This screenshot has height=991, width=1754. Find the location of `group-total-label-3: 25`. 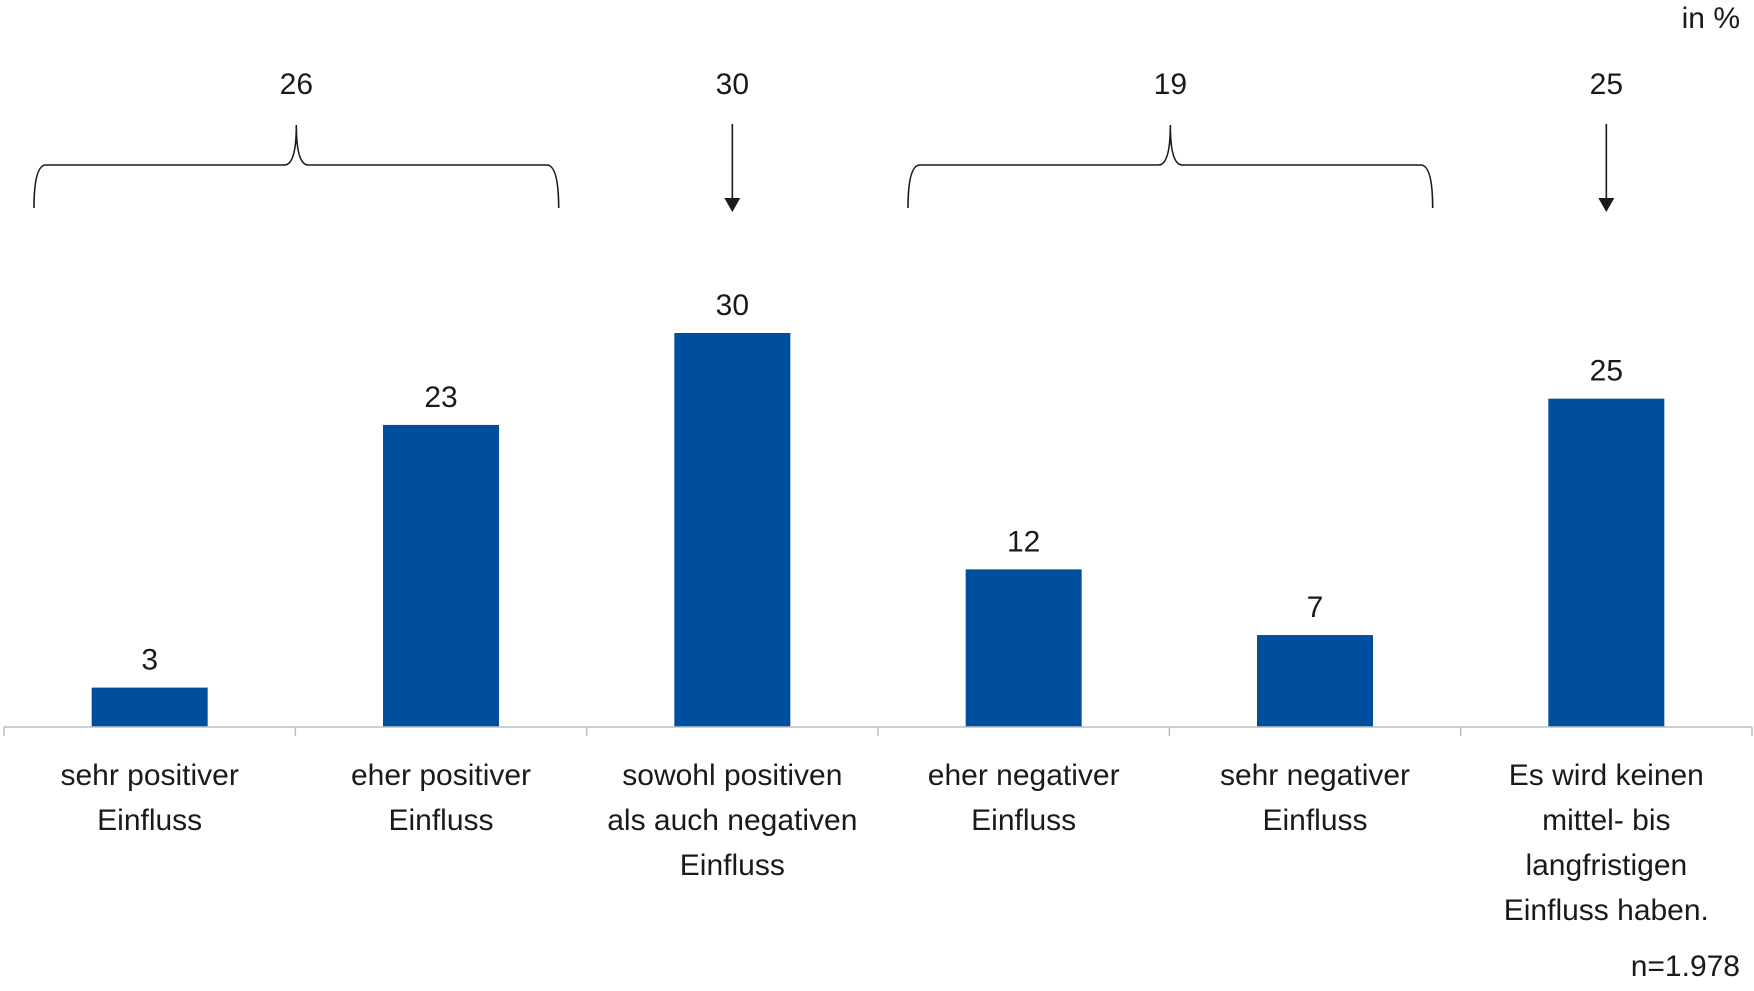

group-total-label-3: 25 is located at coordinates (1606, 84).